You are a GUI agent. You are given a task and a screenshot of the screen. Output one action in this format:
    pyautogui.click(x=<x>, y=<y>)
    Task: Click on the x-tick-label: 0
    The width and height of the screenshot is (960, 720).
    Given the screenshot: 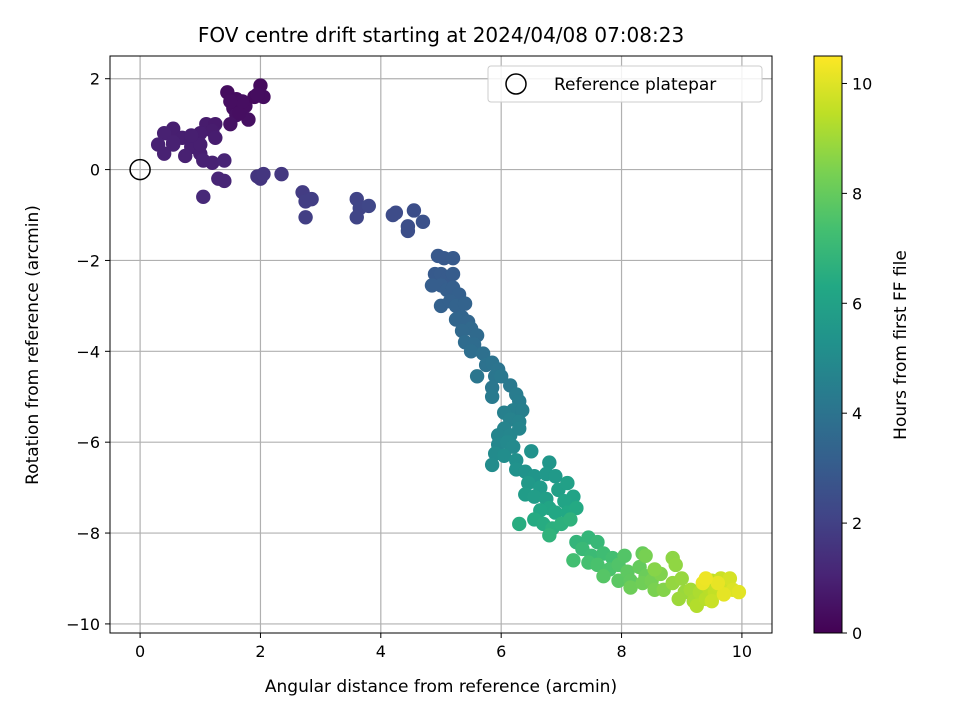 What is the action you would take?
    pyautogui.click(x=140, y=651)
    